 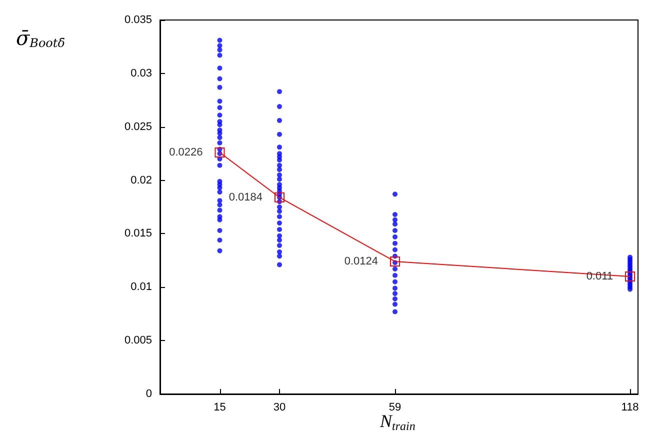 I want to click on x-tick-label: 59, so click(x=395, y=408).